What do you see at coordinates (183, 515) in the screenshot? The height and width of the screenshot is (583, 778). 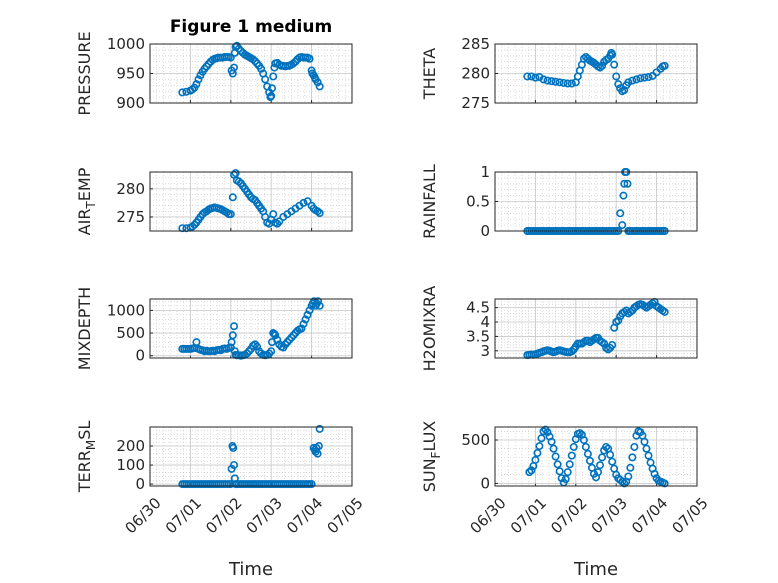 I see `x-tick-label: 07/01` at bounding box center [183, 515].